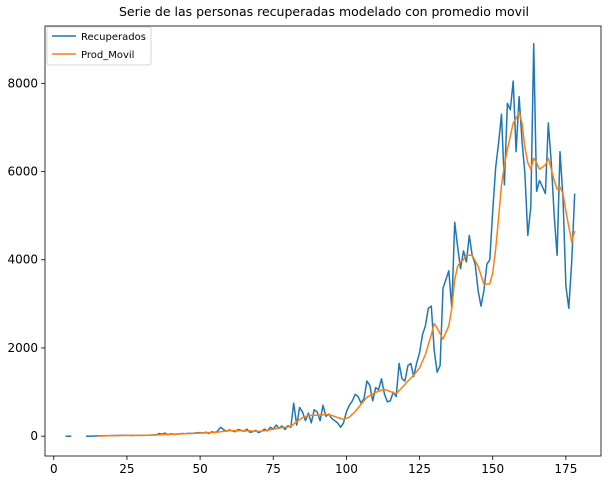  Describe the element at coordinates (22, 83) in the screenshot. I see `y-tick-label: 8000` at that location.